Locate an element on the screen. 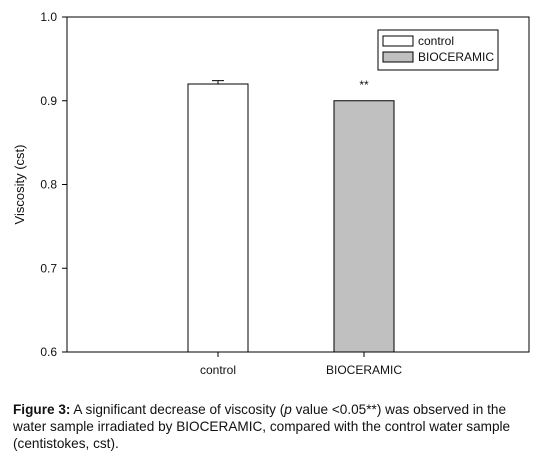  caption-text-start: A significant decrease of viscosity ( is located at coordinates (177, 409).